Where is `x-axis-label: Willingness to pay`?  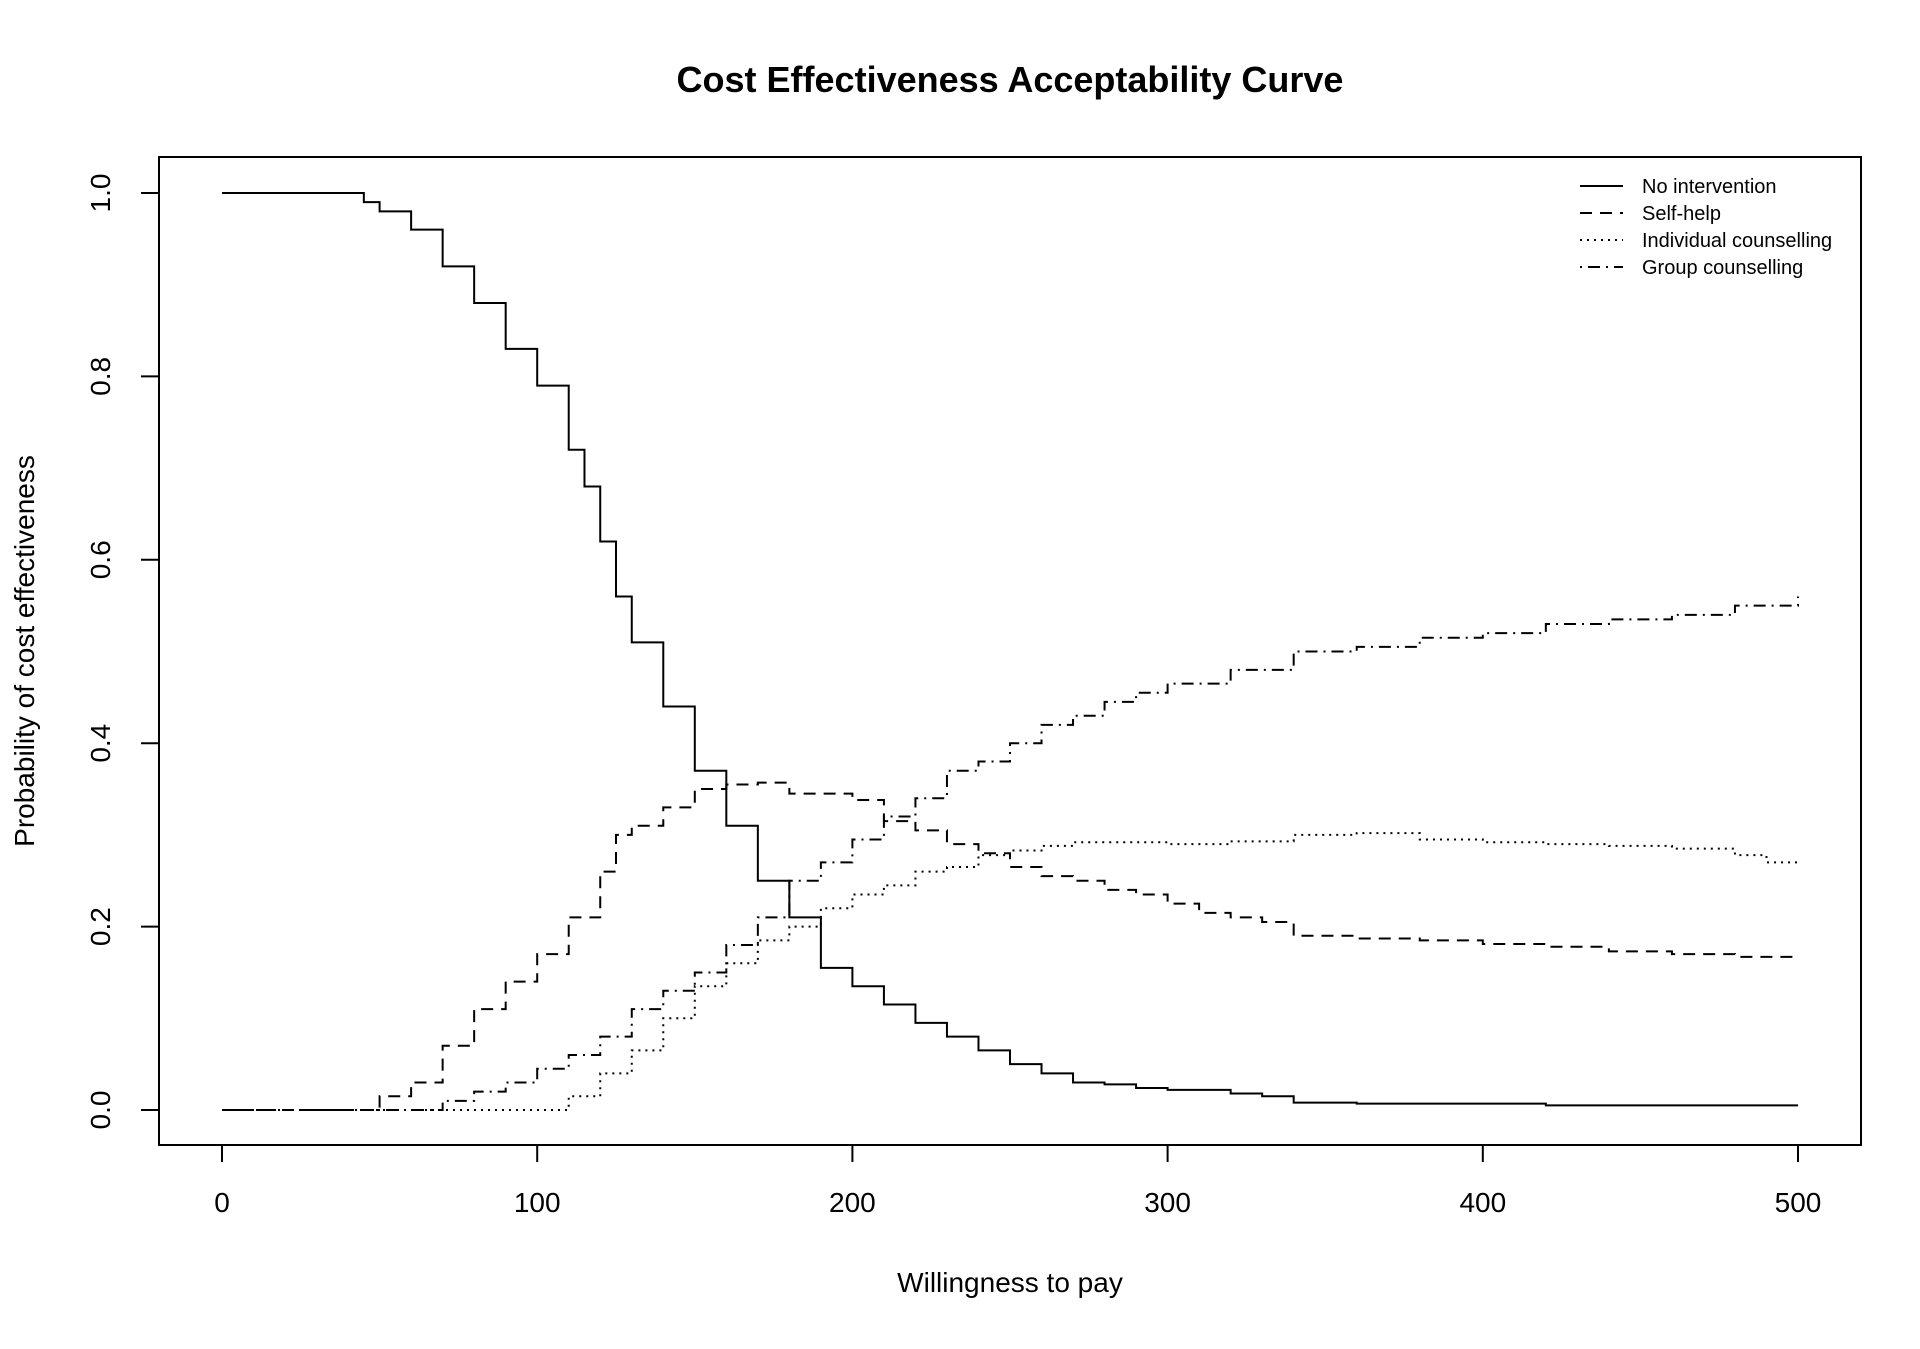
x-axis-label: Willingness to pay is located at coordinates (1010, 1282).